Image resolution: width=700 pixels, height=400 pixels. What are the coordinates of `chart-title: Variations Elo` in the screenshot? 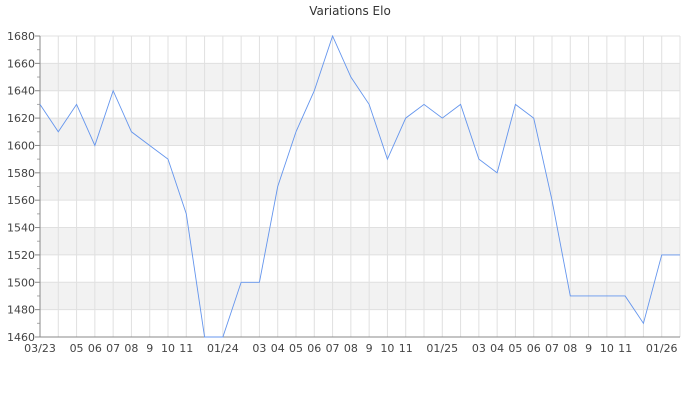 It's located at (350, 11).